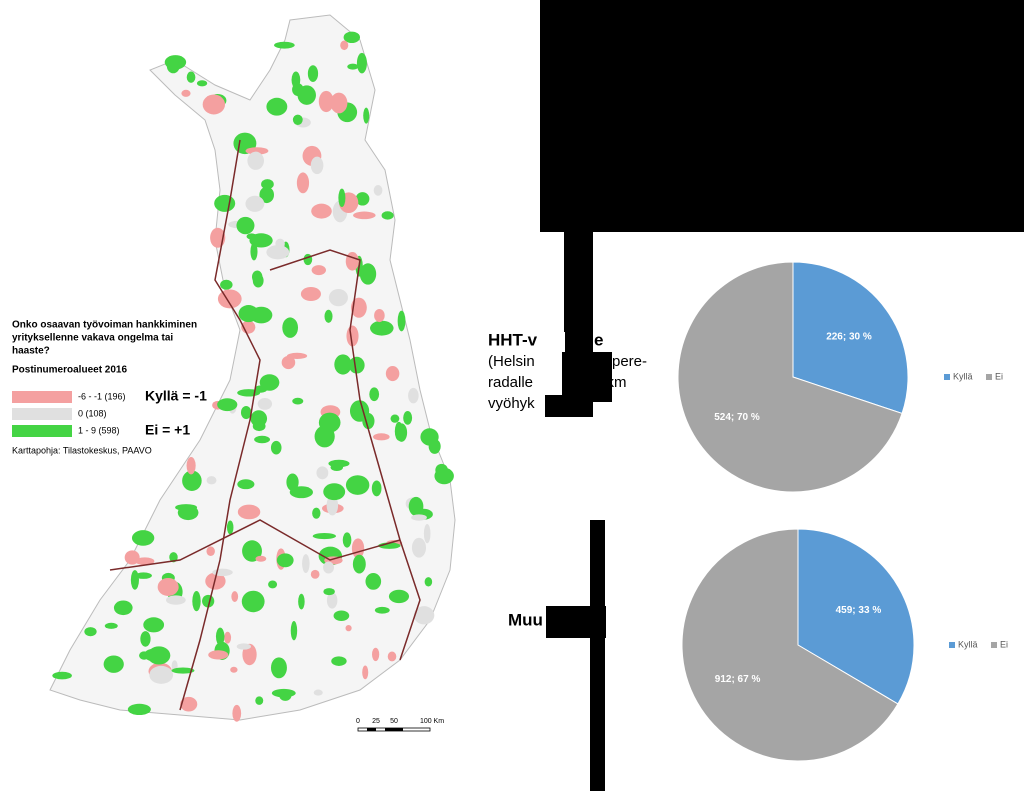 The width and height of the screenshot is (1024, 791). What do you see at coordinates (432, 721) in the screenshot?
I see `scale-label: 100 Km` at bounding box center [432, 721].